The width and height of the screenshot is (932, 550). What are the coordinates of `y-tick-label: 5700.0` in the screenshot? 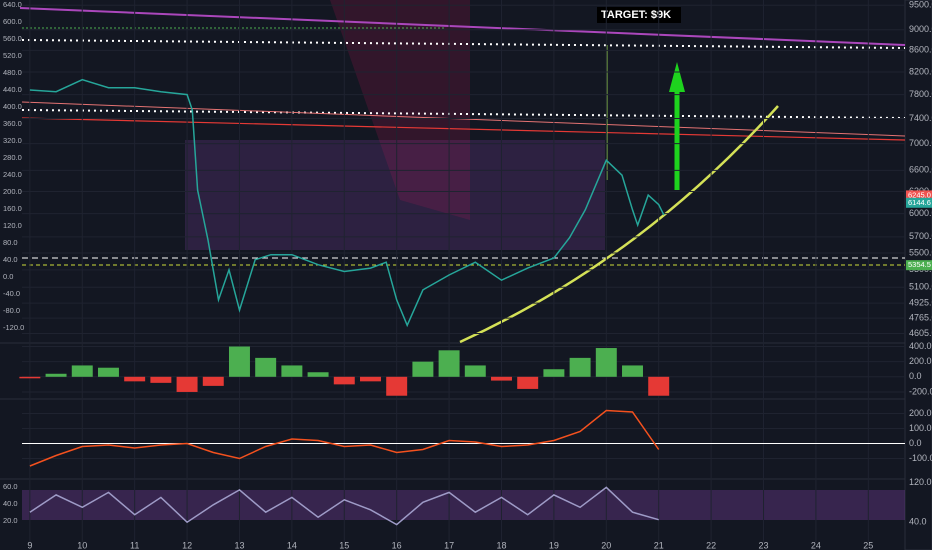 It's located at (920, 236).